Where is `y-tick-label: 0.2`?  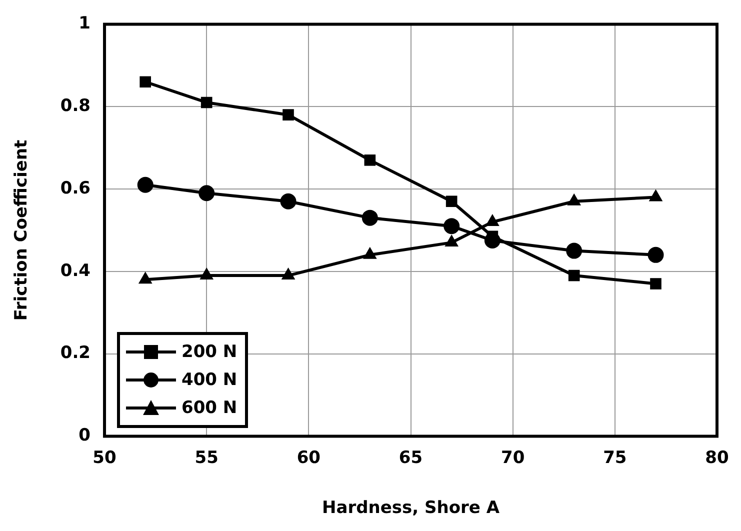 y-tick-label: 0.2 is located at coordinates (75, 353).